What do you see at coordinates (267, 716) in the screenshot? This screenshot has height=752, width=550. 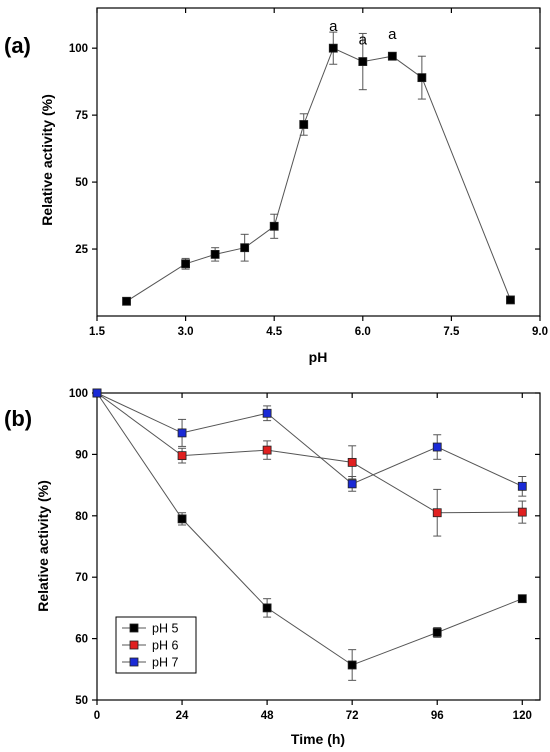 I see `panel-b-x-tick-label: 48` at bounding box center [267, 716].